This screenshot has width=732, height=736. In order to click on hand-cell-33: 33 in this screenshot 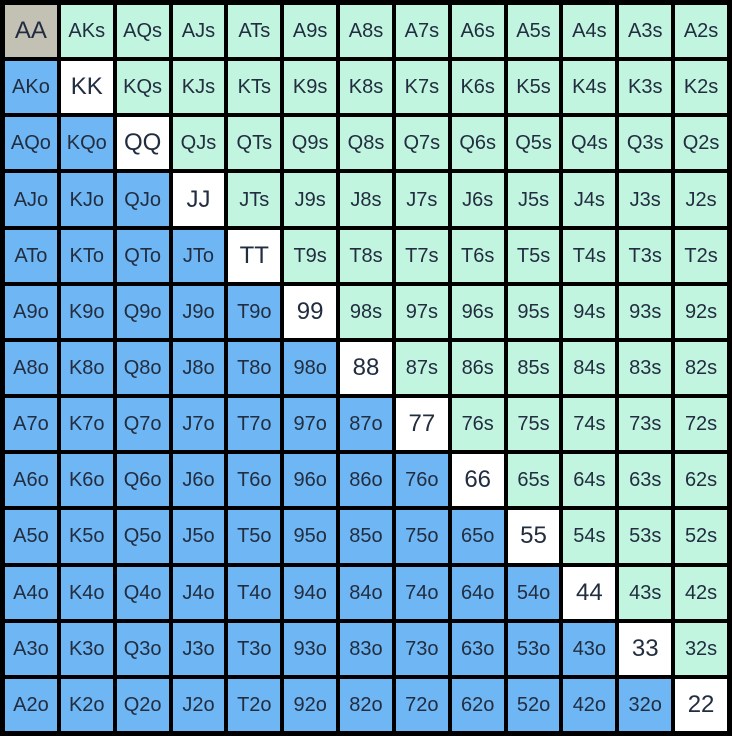, I will do `click(645, 648)`.